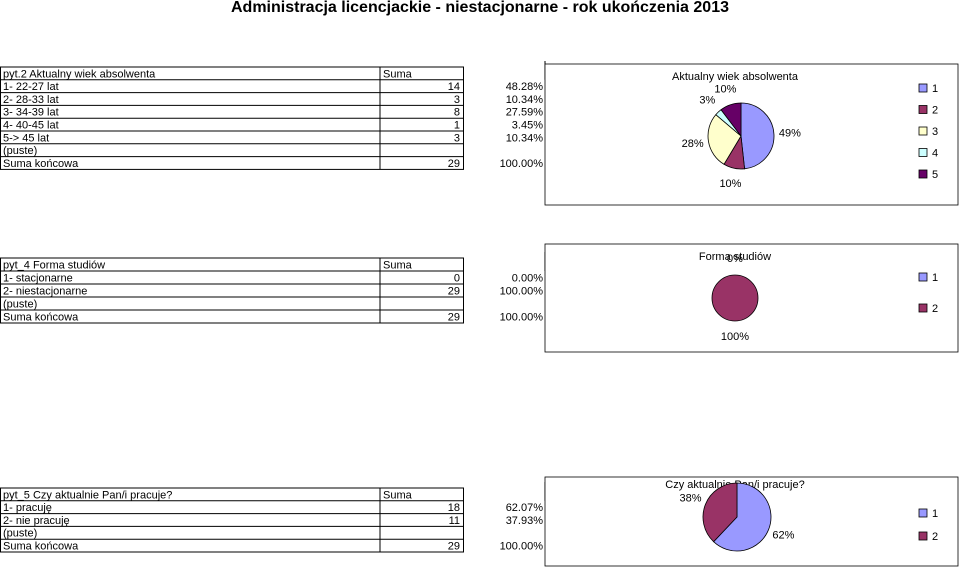 The width and height of the screenshot is (960, 570). I want to click on slice-label: 100%, so click(735, 337).